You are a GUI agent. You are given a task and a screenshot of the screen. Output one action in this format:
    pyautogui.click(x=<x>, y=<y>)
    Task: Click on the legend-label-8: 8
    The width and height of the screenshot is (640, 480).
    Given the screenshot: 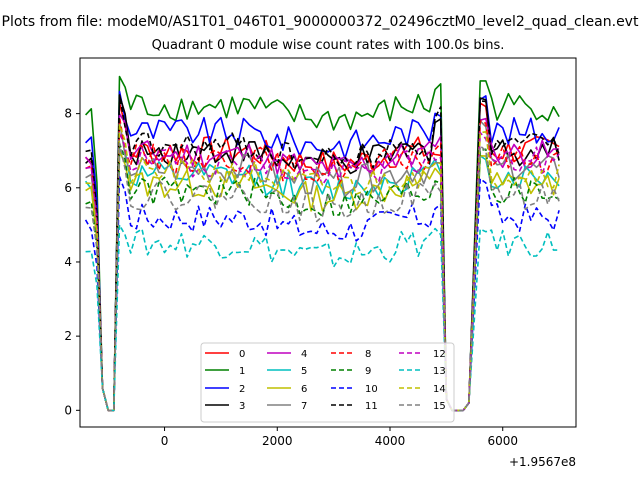 What is the action you would take?
    pyautogui.click(x=368, y=354)
    